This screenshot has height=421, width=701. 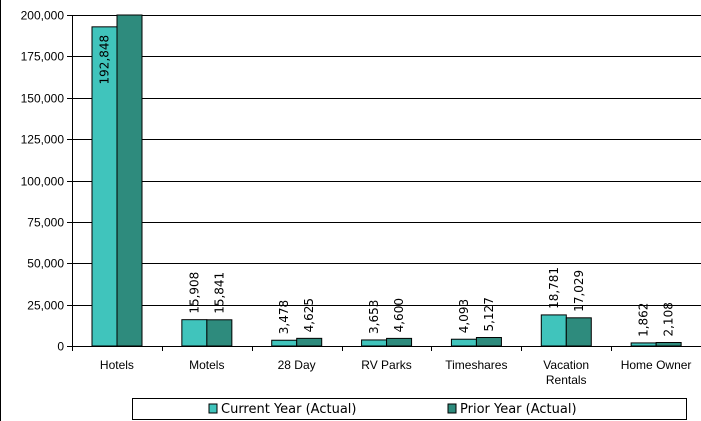 I want to click on y-tick-label: 175,000, so click(x=43, y=57).